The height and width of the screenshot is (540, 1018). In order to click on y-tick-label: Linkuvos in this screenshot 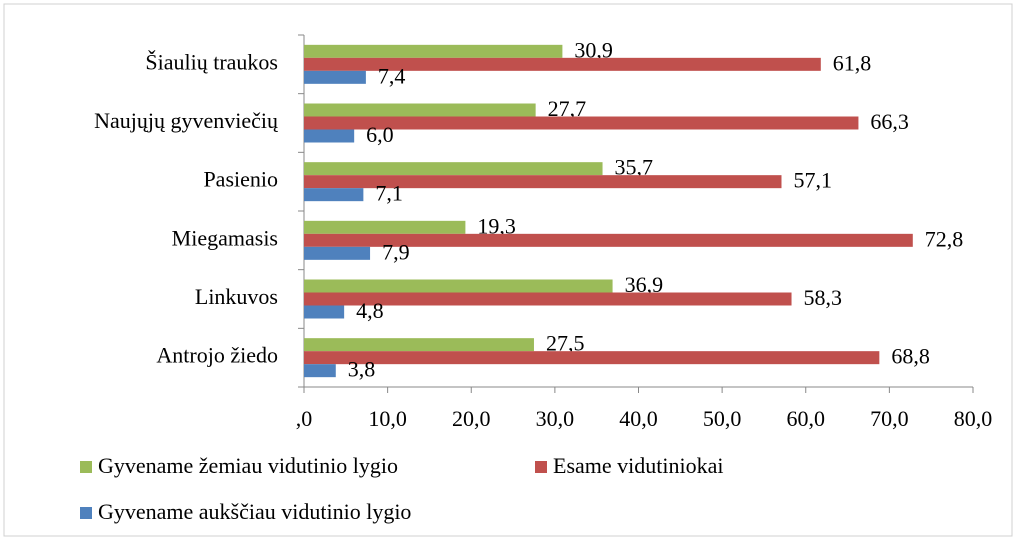, I will do `click(236, 296)`.